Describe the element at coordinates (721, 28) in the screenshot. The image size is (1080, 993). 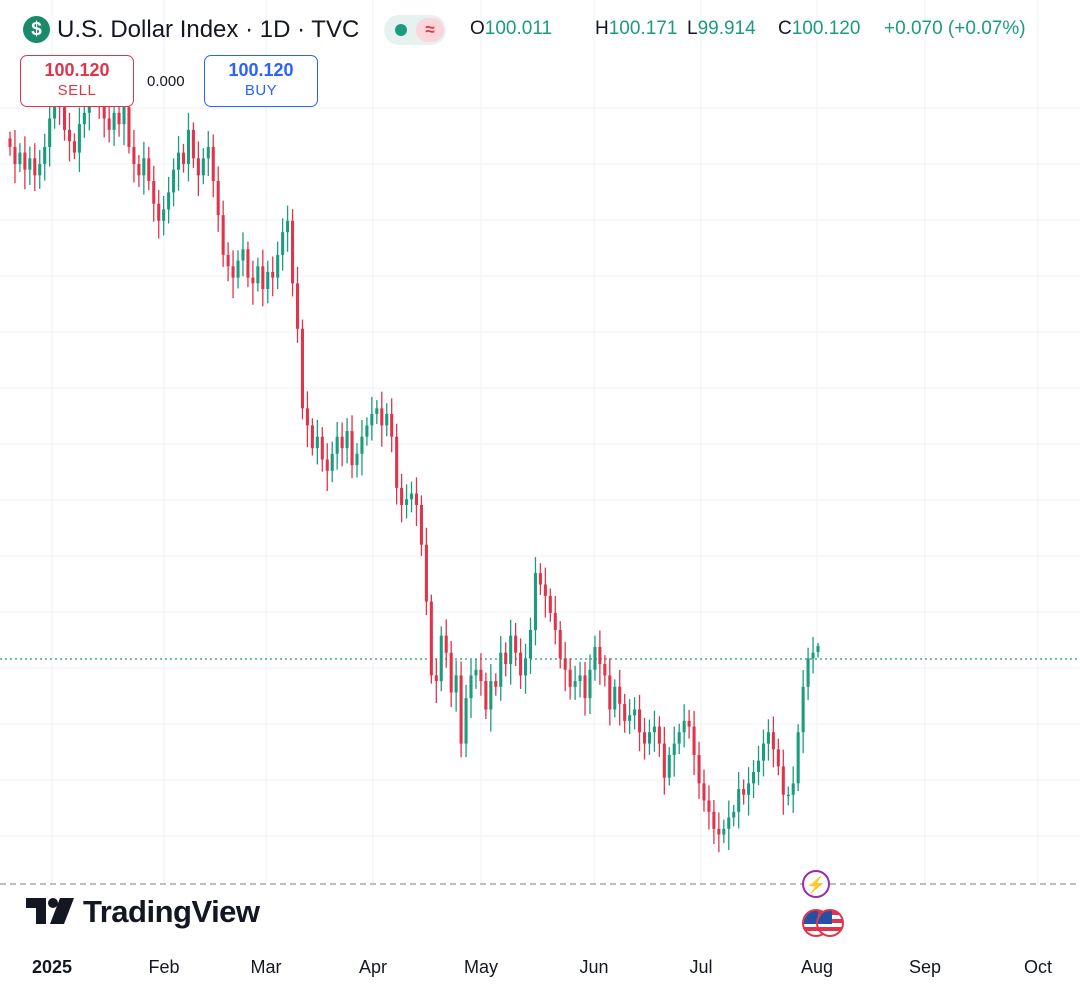
I see `ohlc-low: L99.914` at that location.